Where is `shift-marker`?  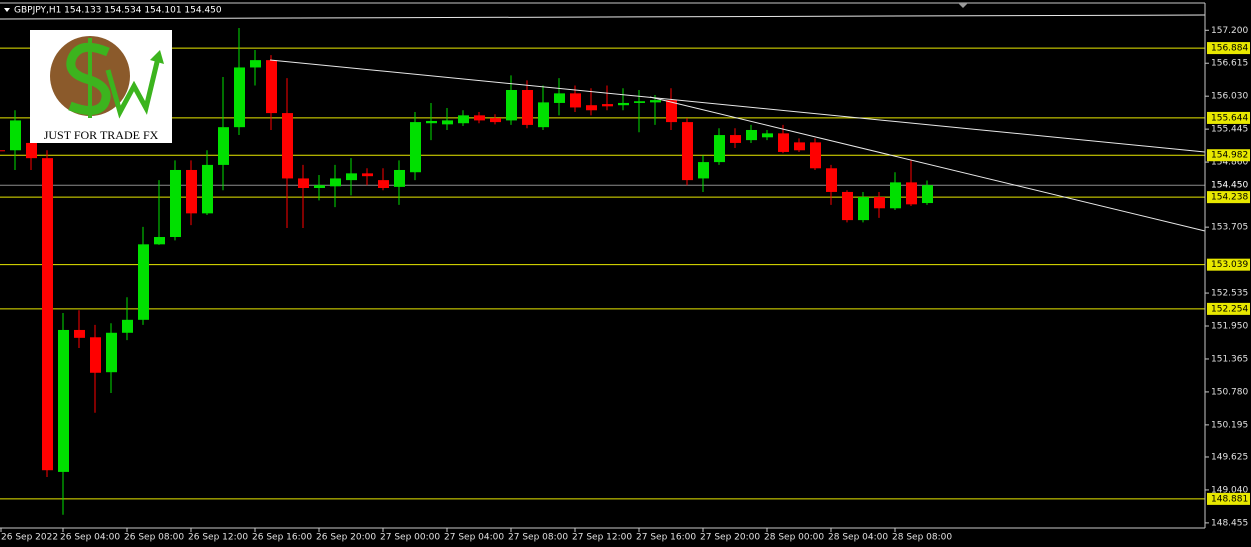 shift-marker is located at coordinates (963, 5).